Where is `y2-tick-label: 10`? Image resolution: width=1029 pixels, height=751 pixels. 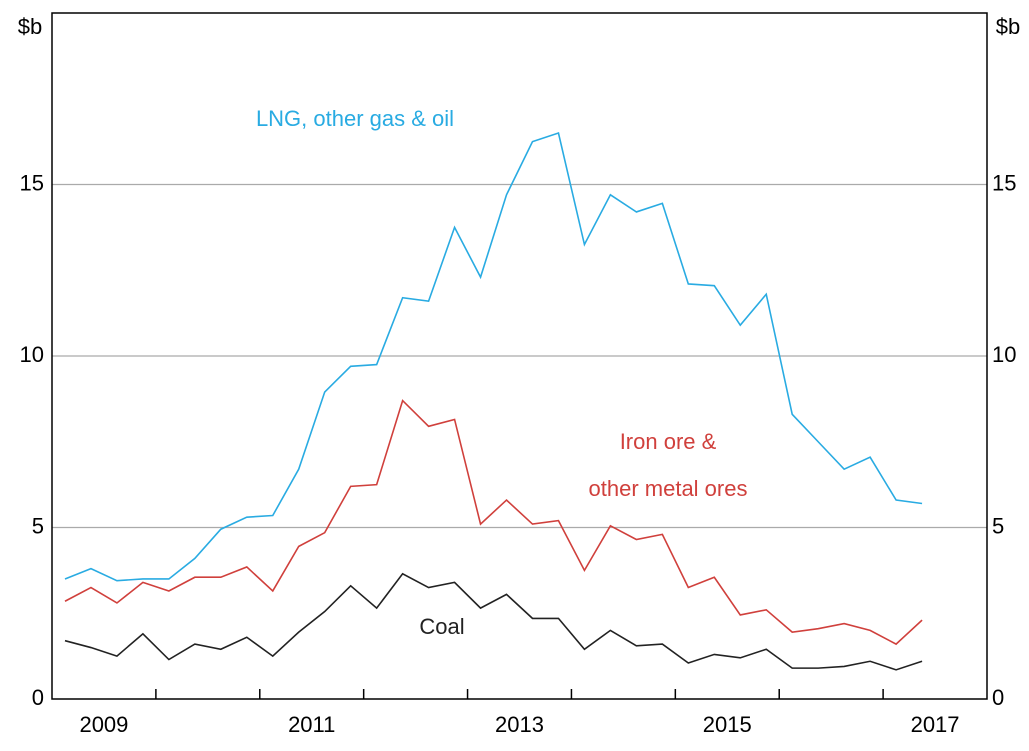
y2-tick-label: 10 is located at coordinates (1004, 354).